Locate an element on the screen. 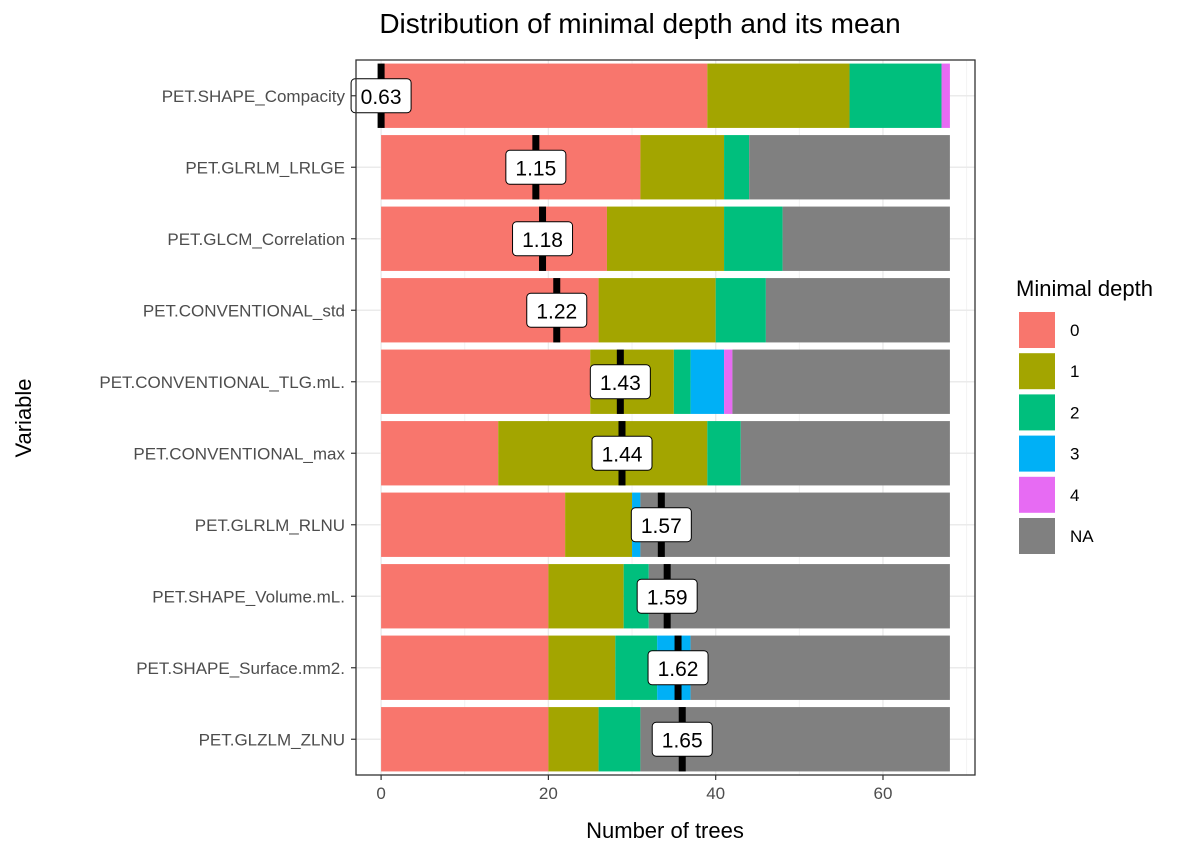  y-tick-label: PET.CONVENTIONAL_max is located at coordinates (239, 453).